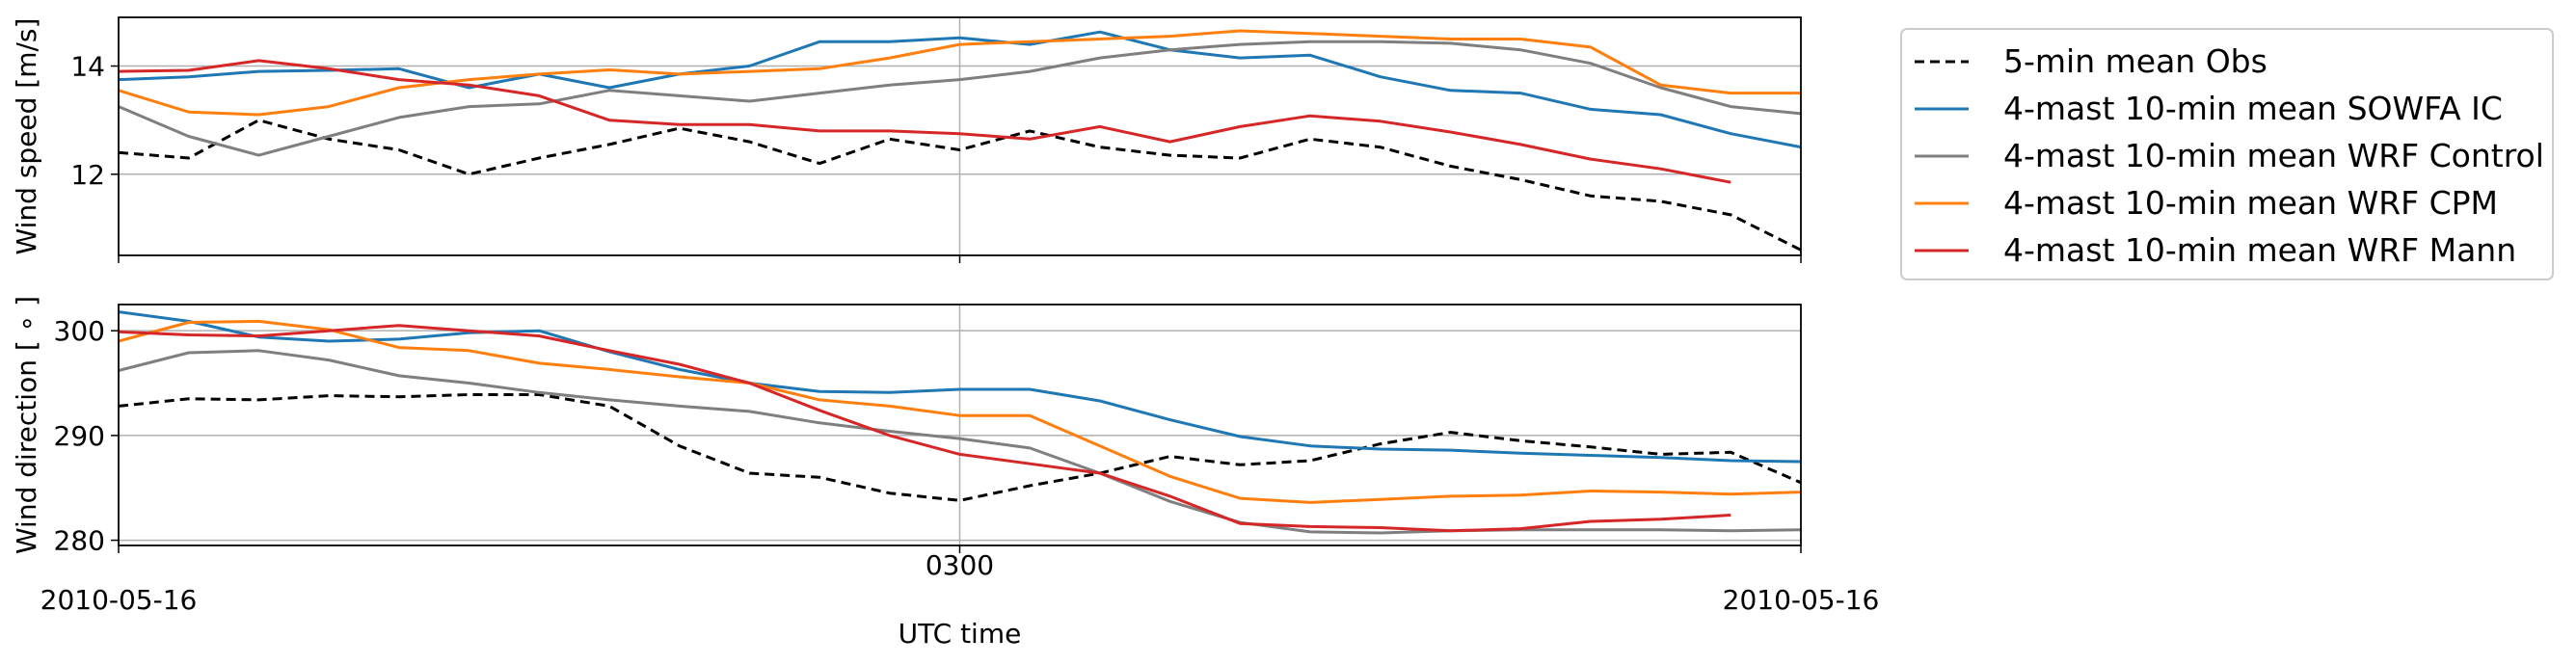 This screenshot has height=664, width=2576. Describe the element at coordinates (80, 331) in the screenshot. I see `direction-ytick-label: 300` at that location.